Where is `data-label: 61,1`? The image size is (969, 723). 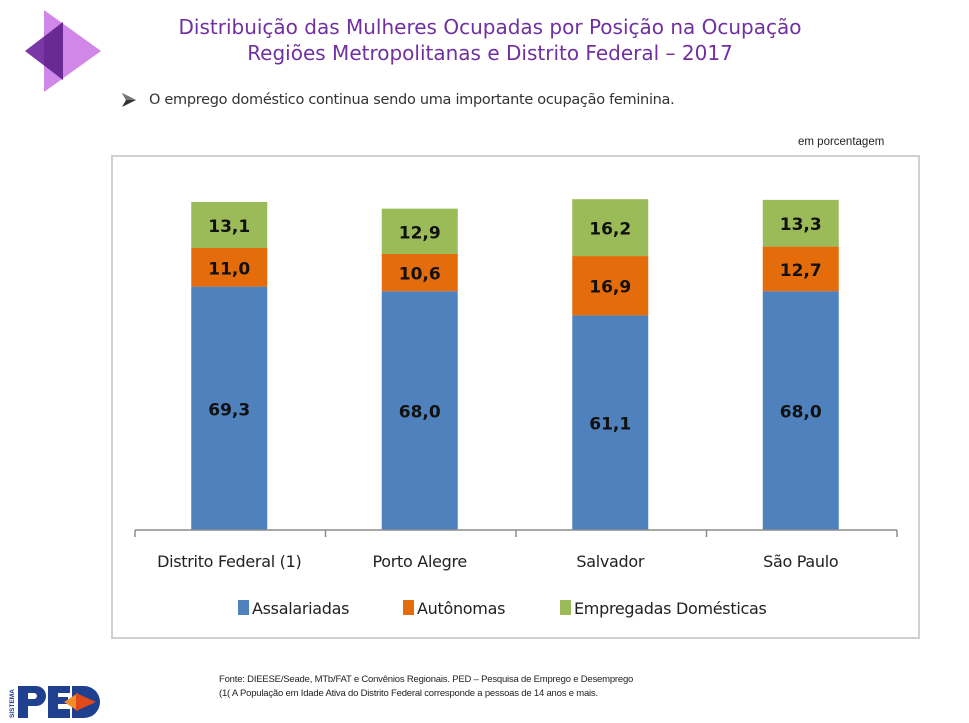
data-label: 61,1 is located at coordinates (610, 425).